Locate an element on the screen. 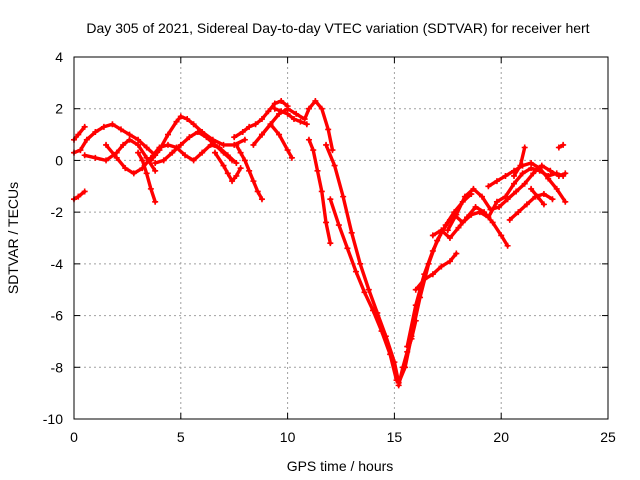 The image size is (640, 480). series-arc-h is located at coordinates (194, 147).